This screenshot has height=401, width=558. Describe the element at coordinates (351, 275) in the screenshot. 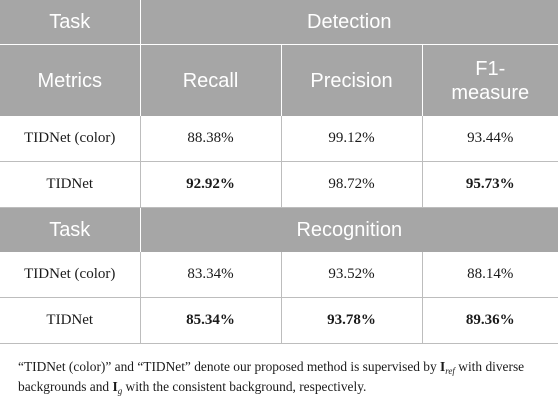

I see `precision-cell: 93.52%` at that location.